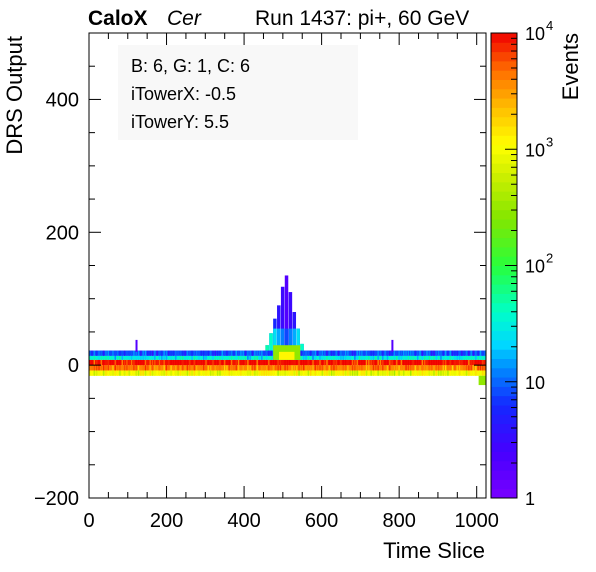  I want to click on z-tick-exponent: 2, so click(549, 258).